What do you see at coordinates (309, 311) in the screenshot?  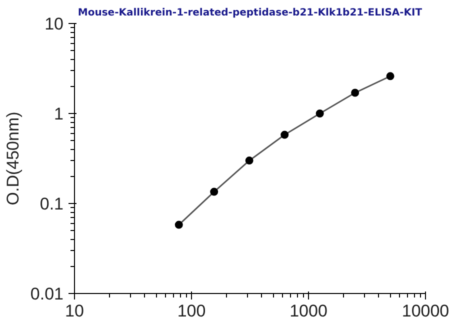 I see `x-tick-label: 1000` at bounding box center [309, 311].